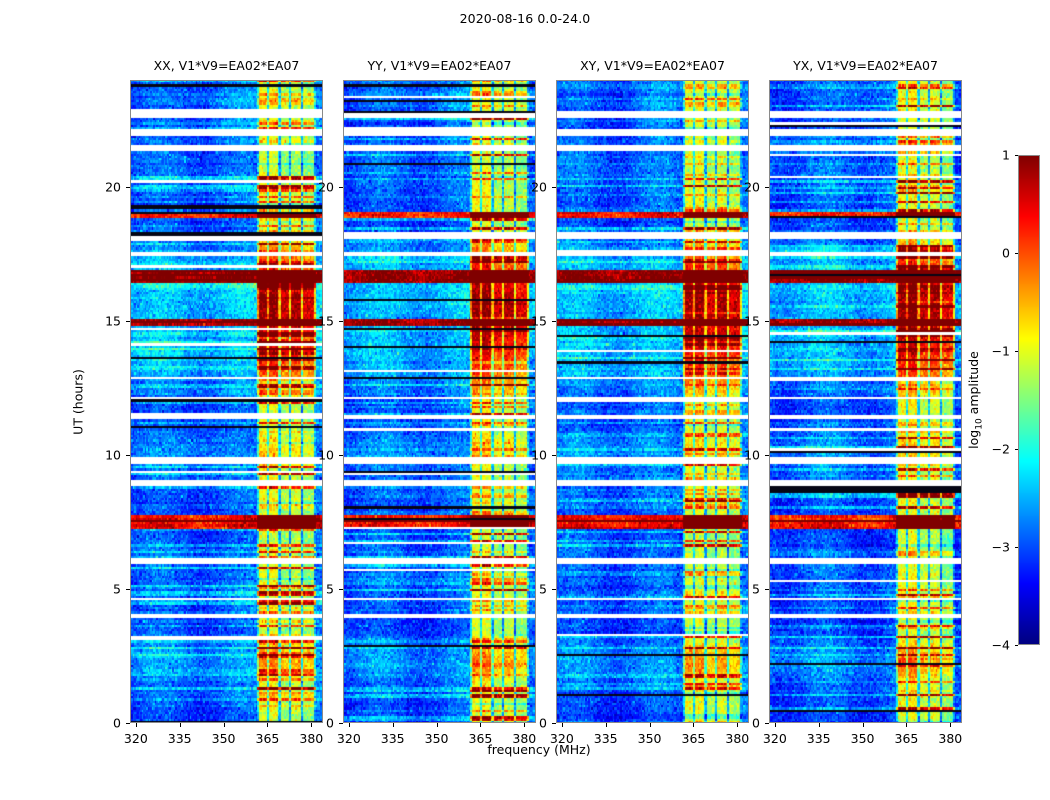  I want to click on waterfall-image-xx, so click(226, 401).